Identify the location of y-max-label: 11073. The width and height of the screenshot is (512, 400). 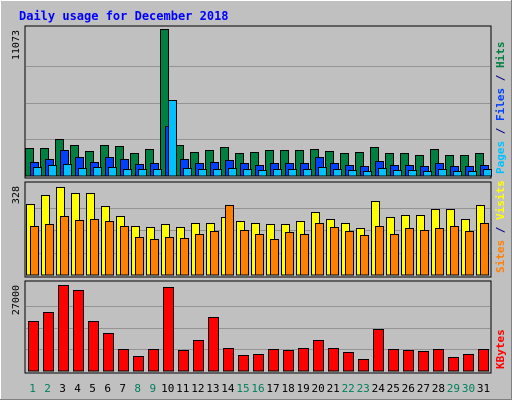
(16, 45).